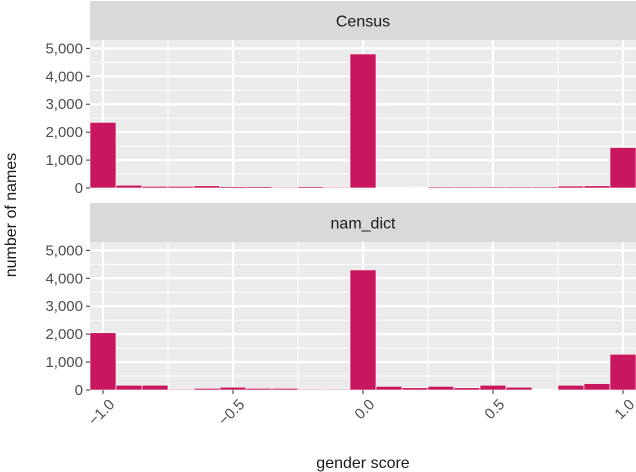  I want to click on x-tick-label: −1.0, so click(101, 412).